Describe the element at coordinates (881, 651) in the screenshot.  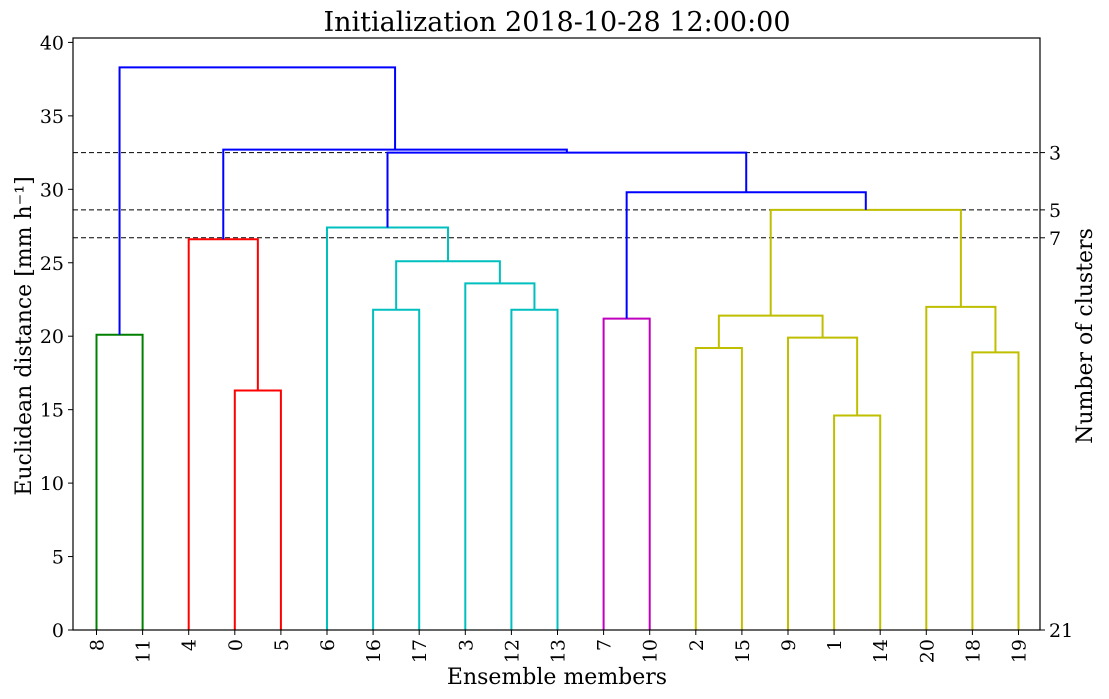
I see `x-tick-label: 14` at that location.